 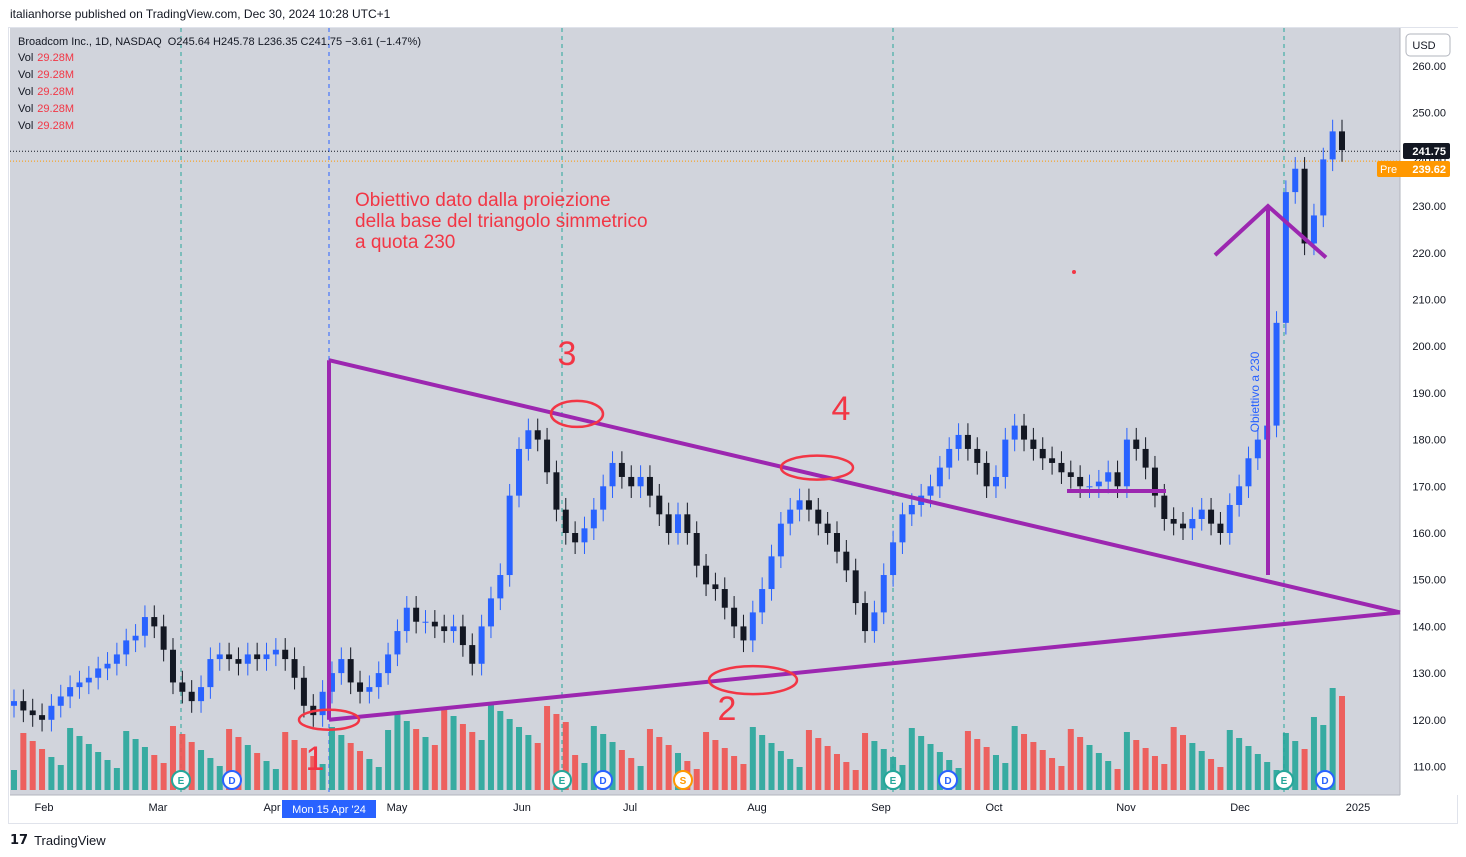 I want to click on tradingview-logo-icon: 𝟭𝟳, so click(x=19, y=839).